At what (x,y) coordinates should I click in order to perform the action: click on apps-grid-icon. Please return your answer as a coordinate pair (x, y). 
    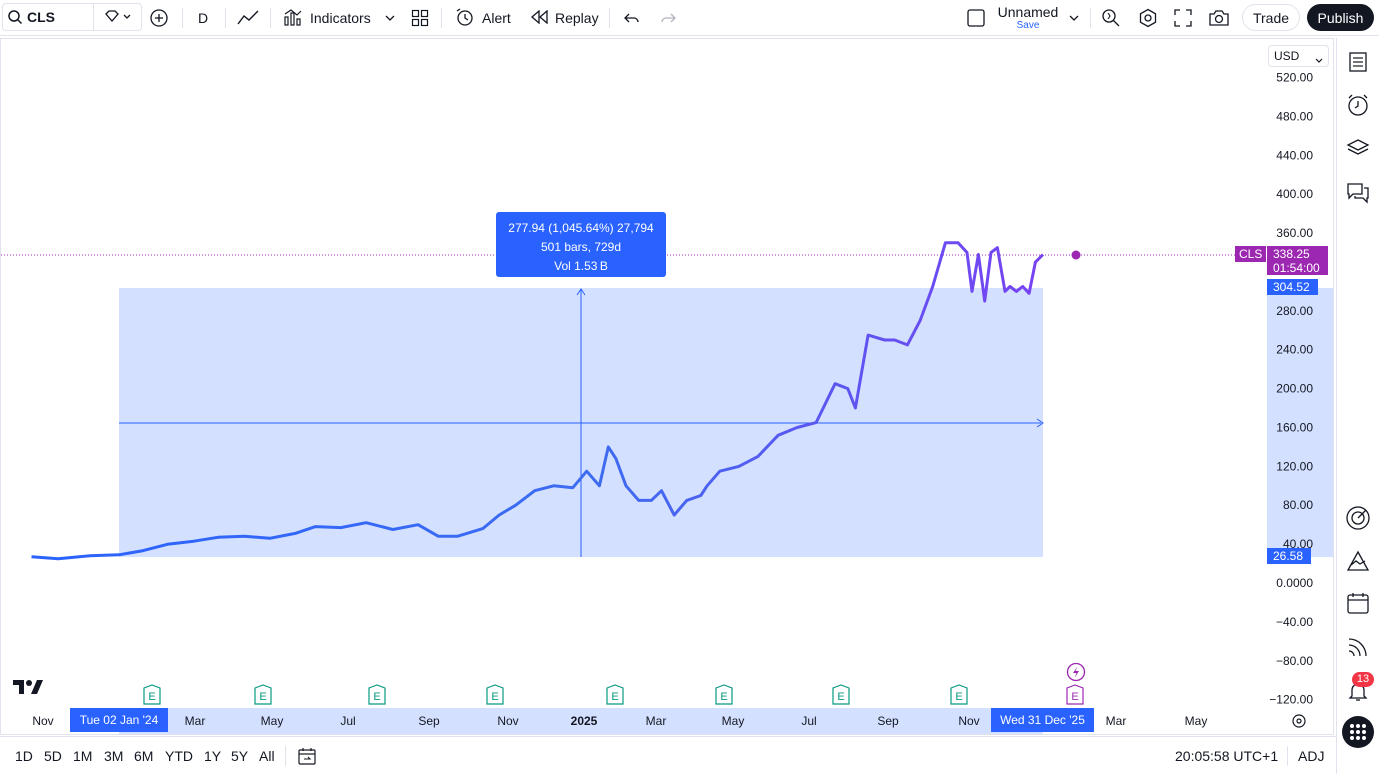
    Looking at the image, I should click on (1358, 732).